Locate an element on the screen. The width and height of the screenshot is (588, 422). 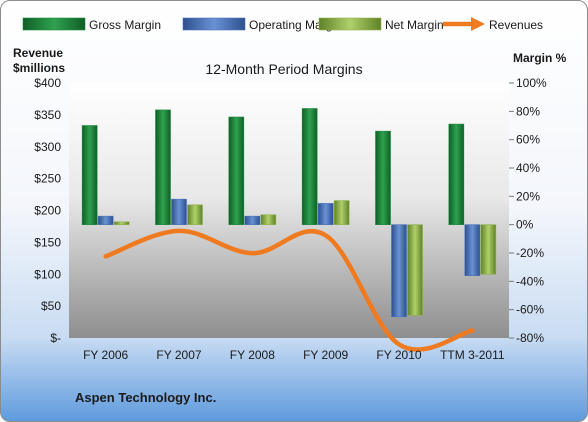
left-tick-label: $50 is located at coordinates (51, 306).